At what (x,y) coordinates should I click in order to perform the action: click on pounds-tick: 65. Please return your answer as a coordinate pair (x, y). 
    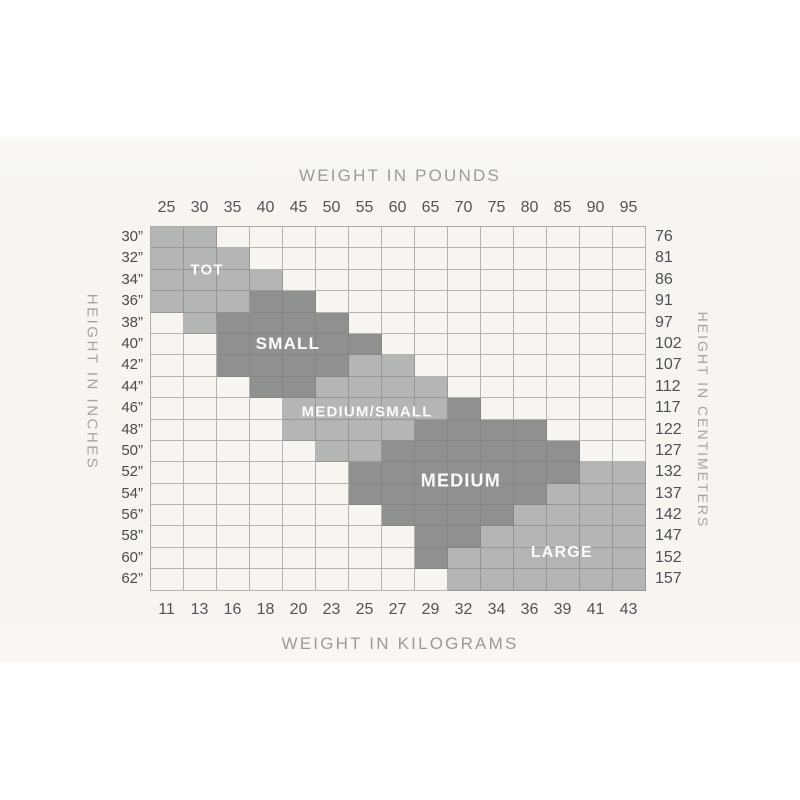
    Looking at the image, I should click on (430, 207).